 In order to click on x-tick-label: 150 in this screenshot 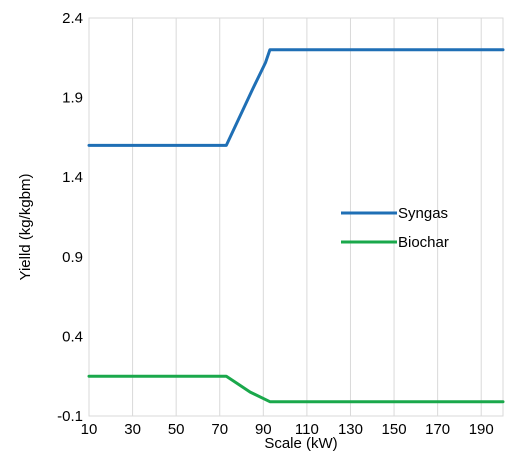, I will do `click(394, 429)`.